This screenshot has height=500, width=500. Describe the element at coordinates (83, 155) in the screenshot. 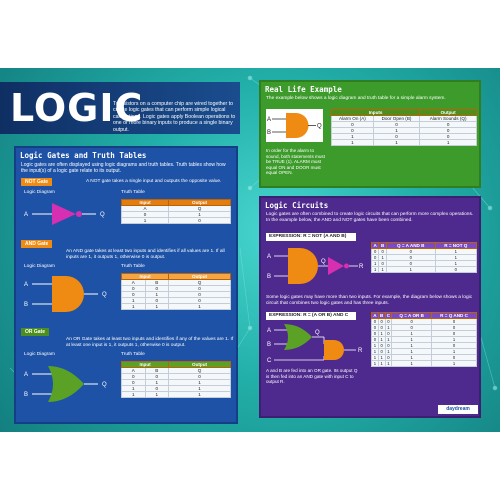

I see `gates-section-title: Logic Gates and Truth Tables` at that location.